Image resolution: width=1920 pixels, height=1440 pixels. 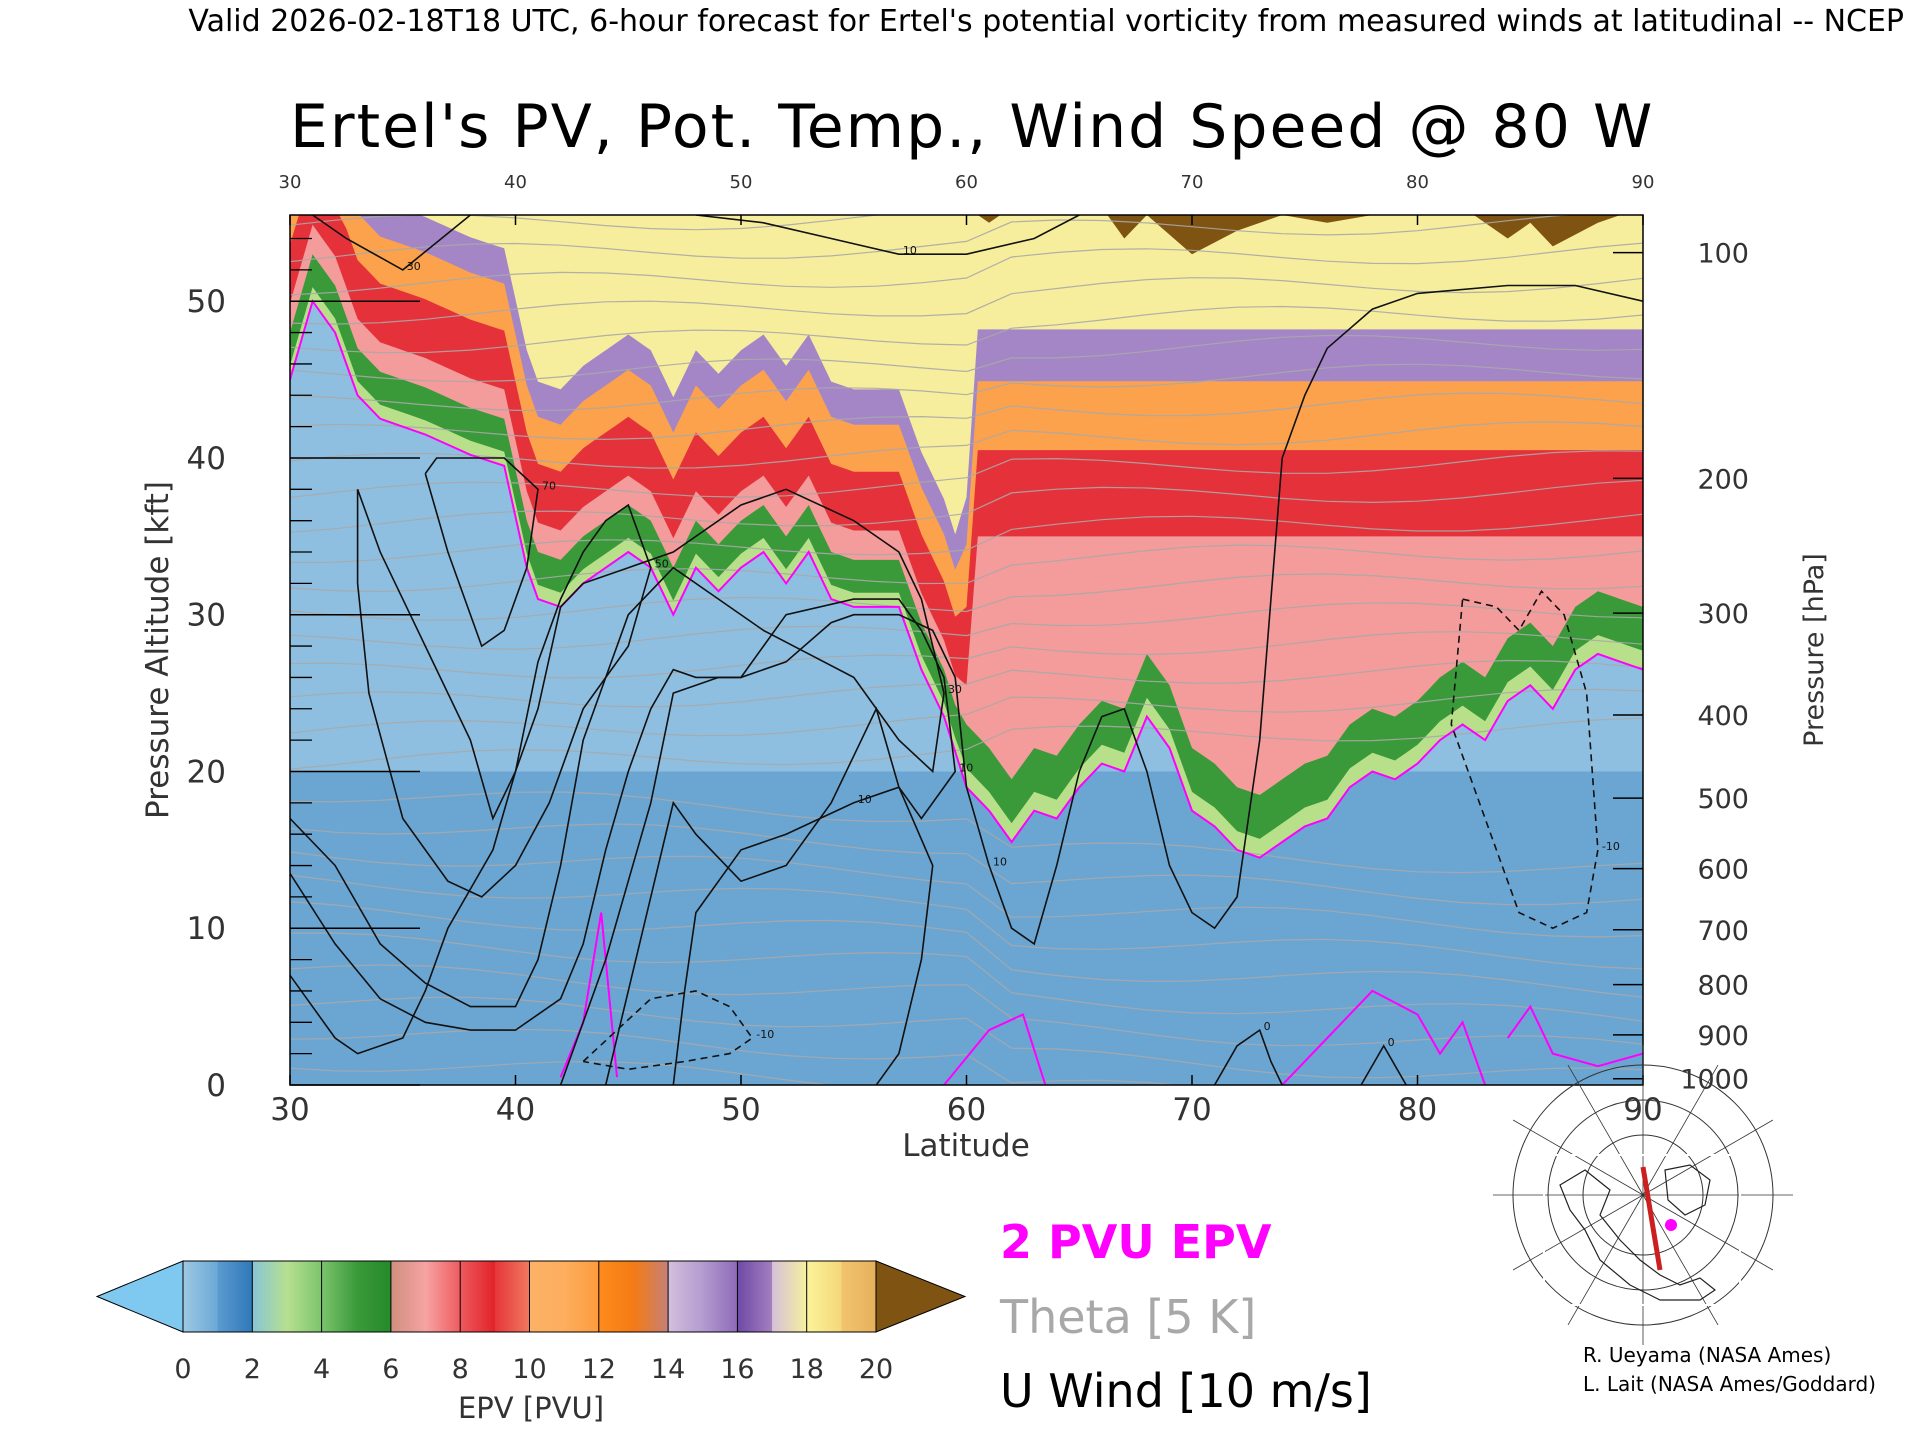 I want to click on x-tick-label: 50, so click(x=740, y=1110).